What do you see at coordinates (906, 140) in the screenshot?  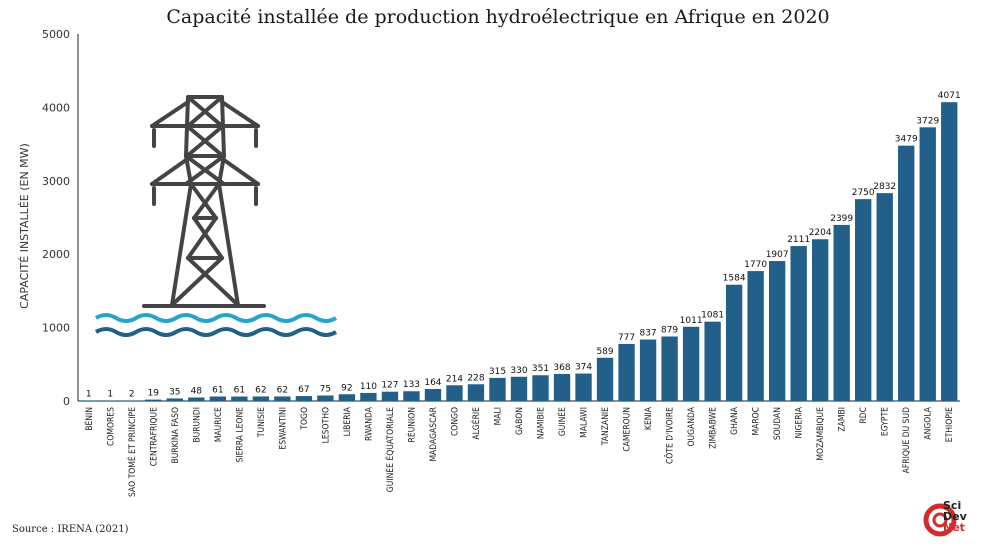 I see `data-label: 3479` at bounding box center [906, 140].